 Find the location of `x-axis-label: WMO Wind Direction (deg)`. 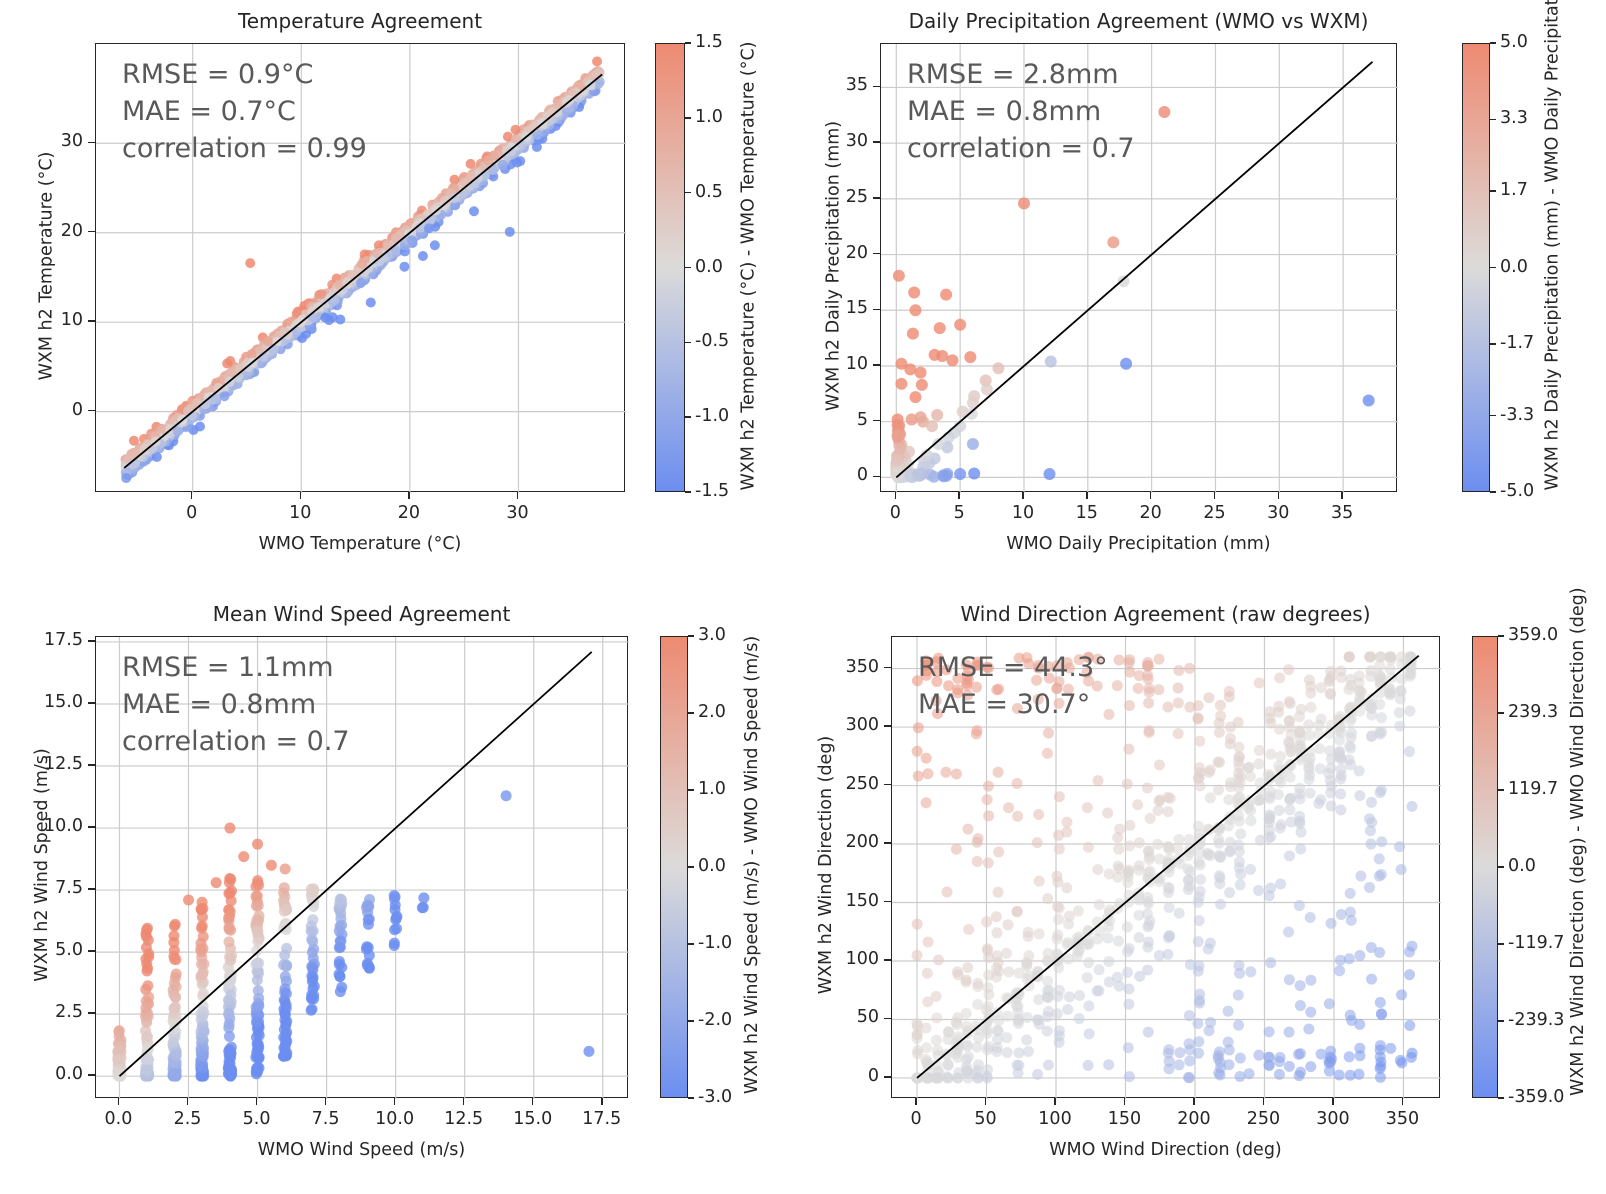

x-axis-label: WMO Wind Direction (deg) is located at coordinates (1165, 1150).